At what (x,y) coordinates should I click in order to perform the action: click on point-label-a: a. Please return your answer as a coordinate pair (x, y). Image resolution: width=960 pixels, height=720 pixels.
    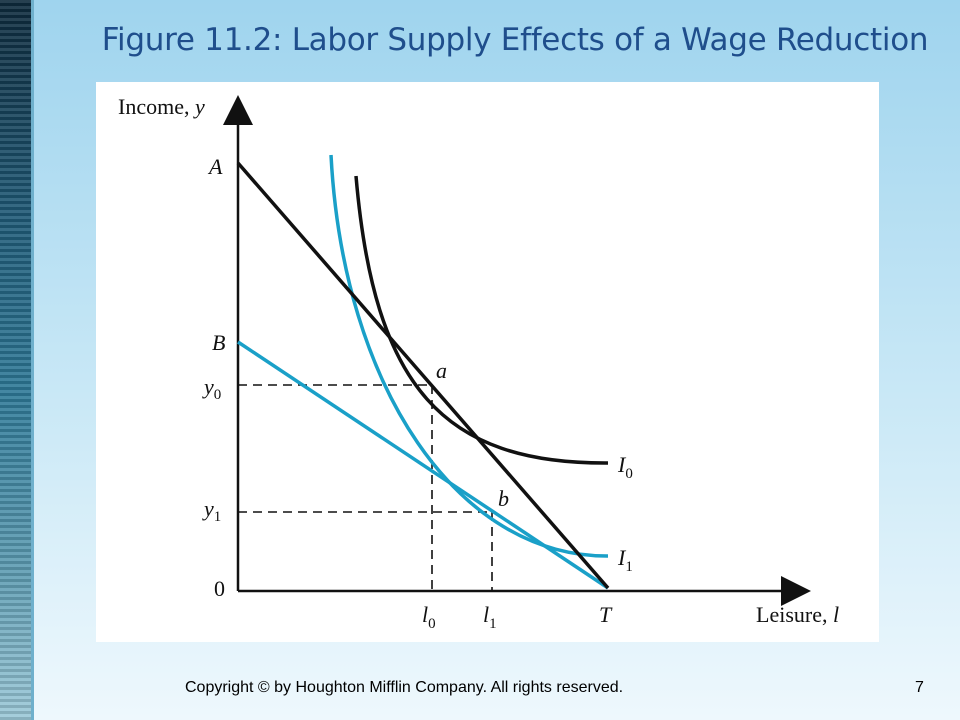
    Looking at the image, I should click on (441, 370).